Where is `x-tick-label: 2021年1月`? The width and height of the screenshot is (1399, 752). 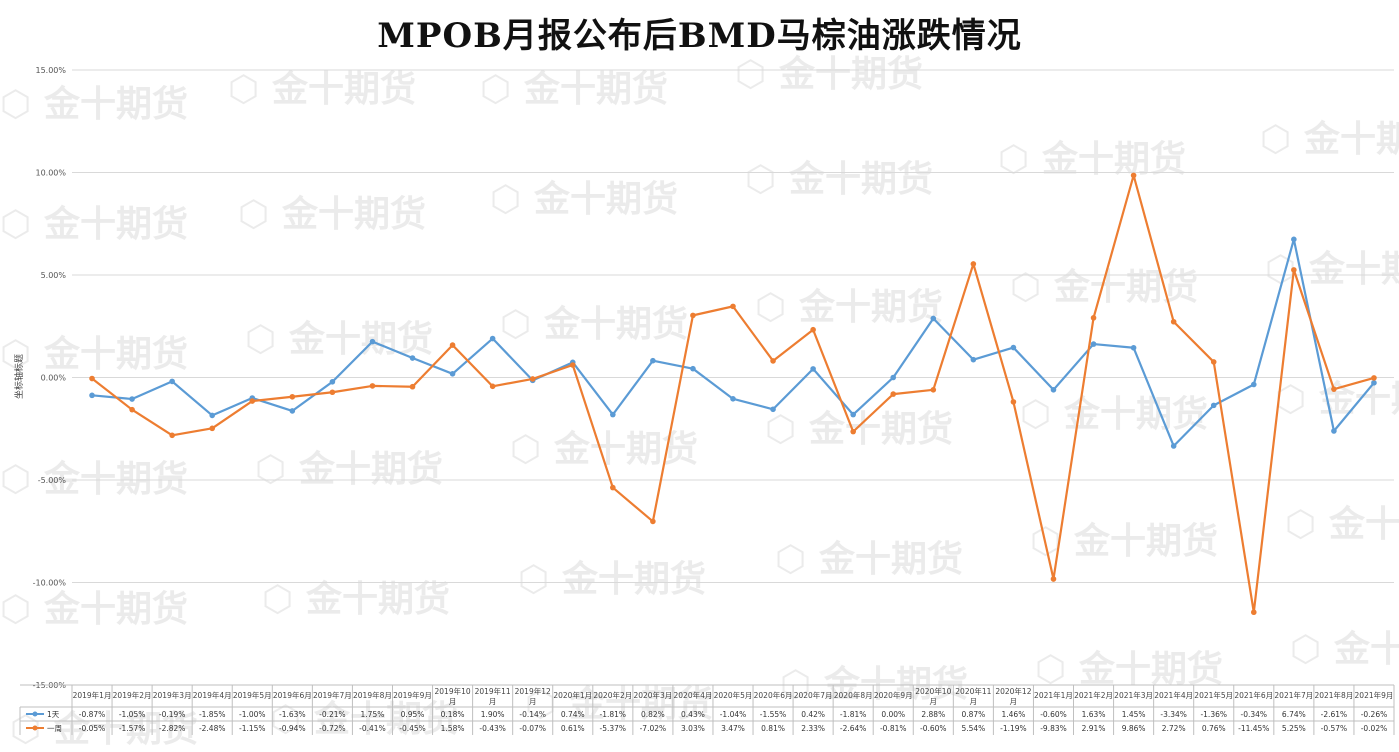
x-tick-label: 2021年1月 is located at coordinates (1053, 695).